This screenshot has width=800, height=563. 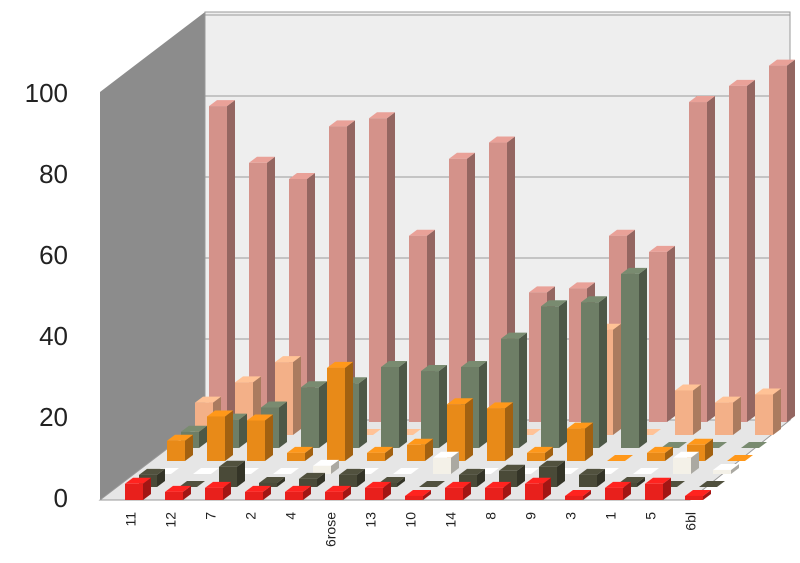 What do you see at coordinates (491, 516) in the screenshot?
I see `x-tick-label: 8` at bounding box center [491, 516].